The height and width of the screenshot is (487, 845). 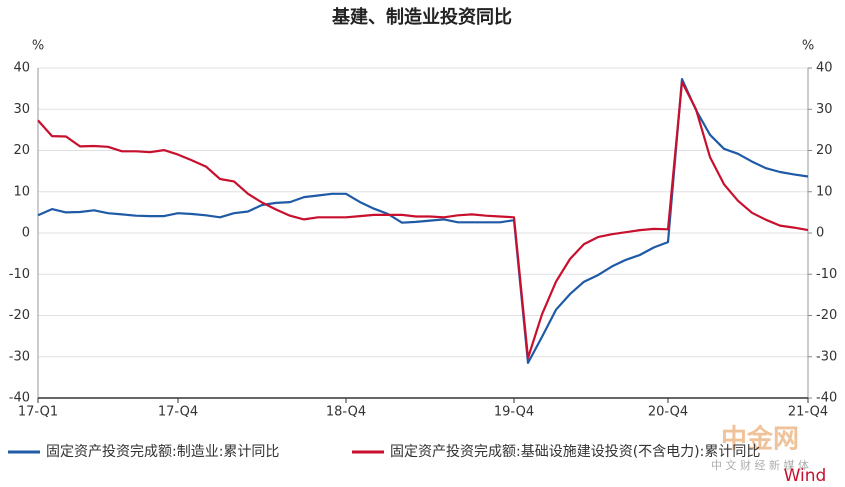 I want to click on y-tick-label: 0, so click(x=26, y=233).